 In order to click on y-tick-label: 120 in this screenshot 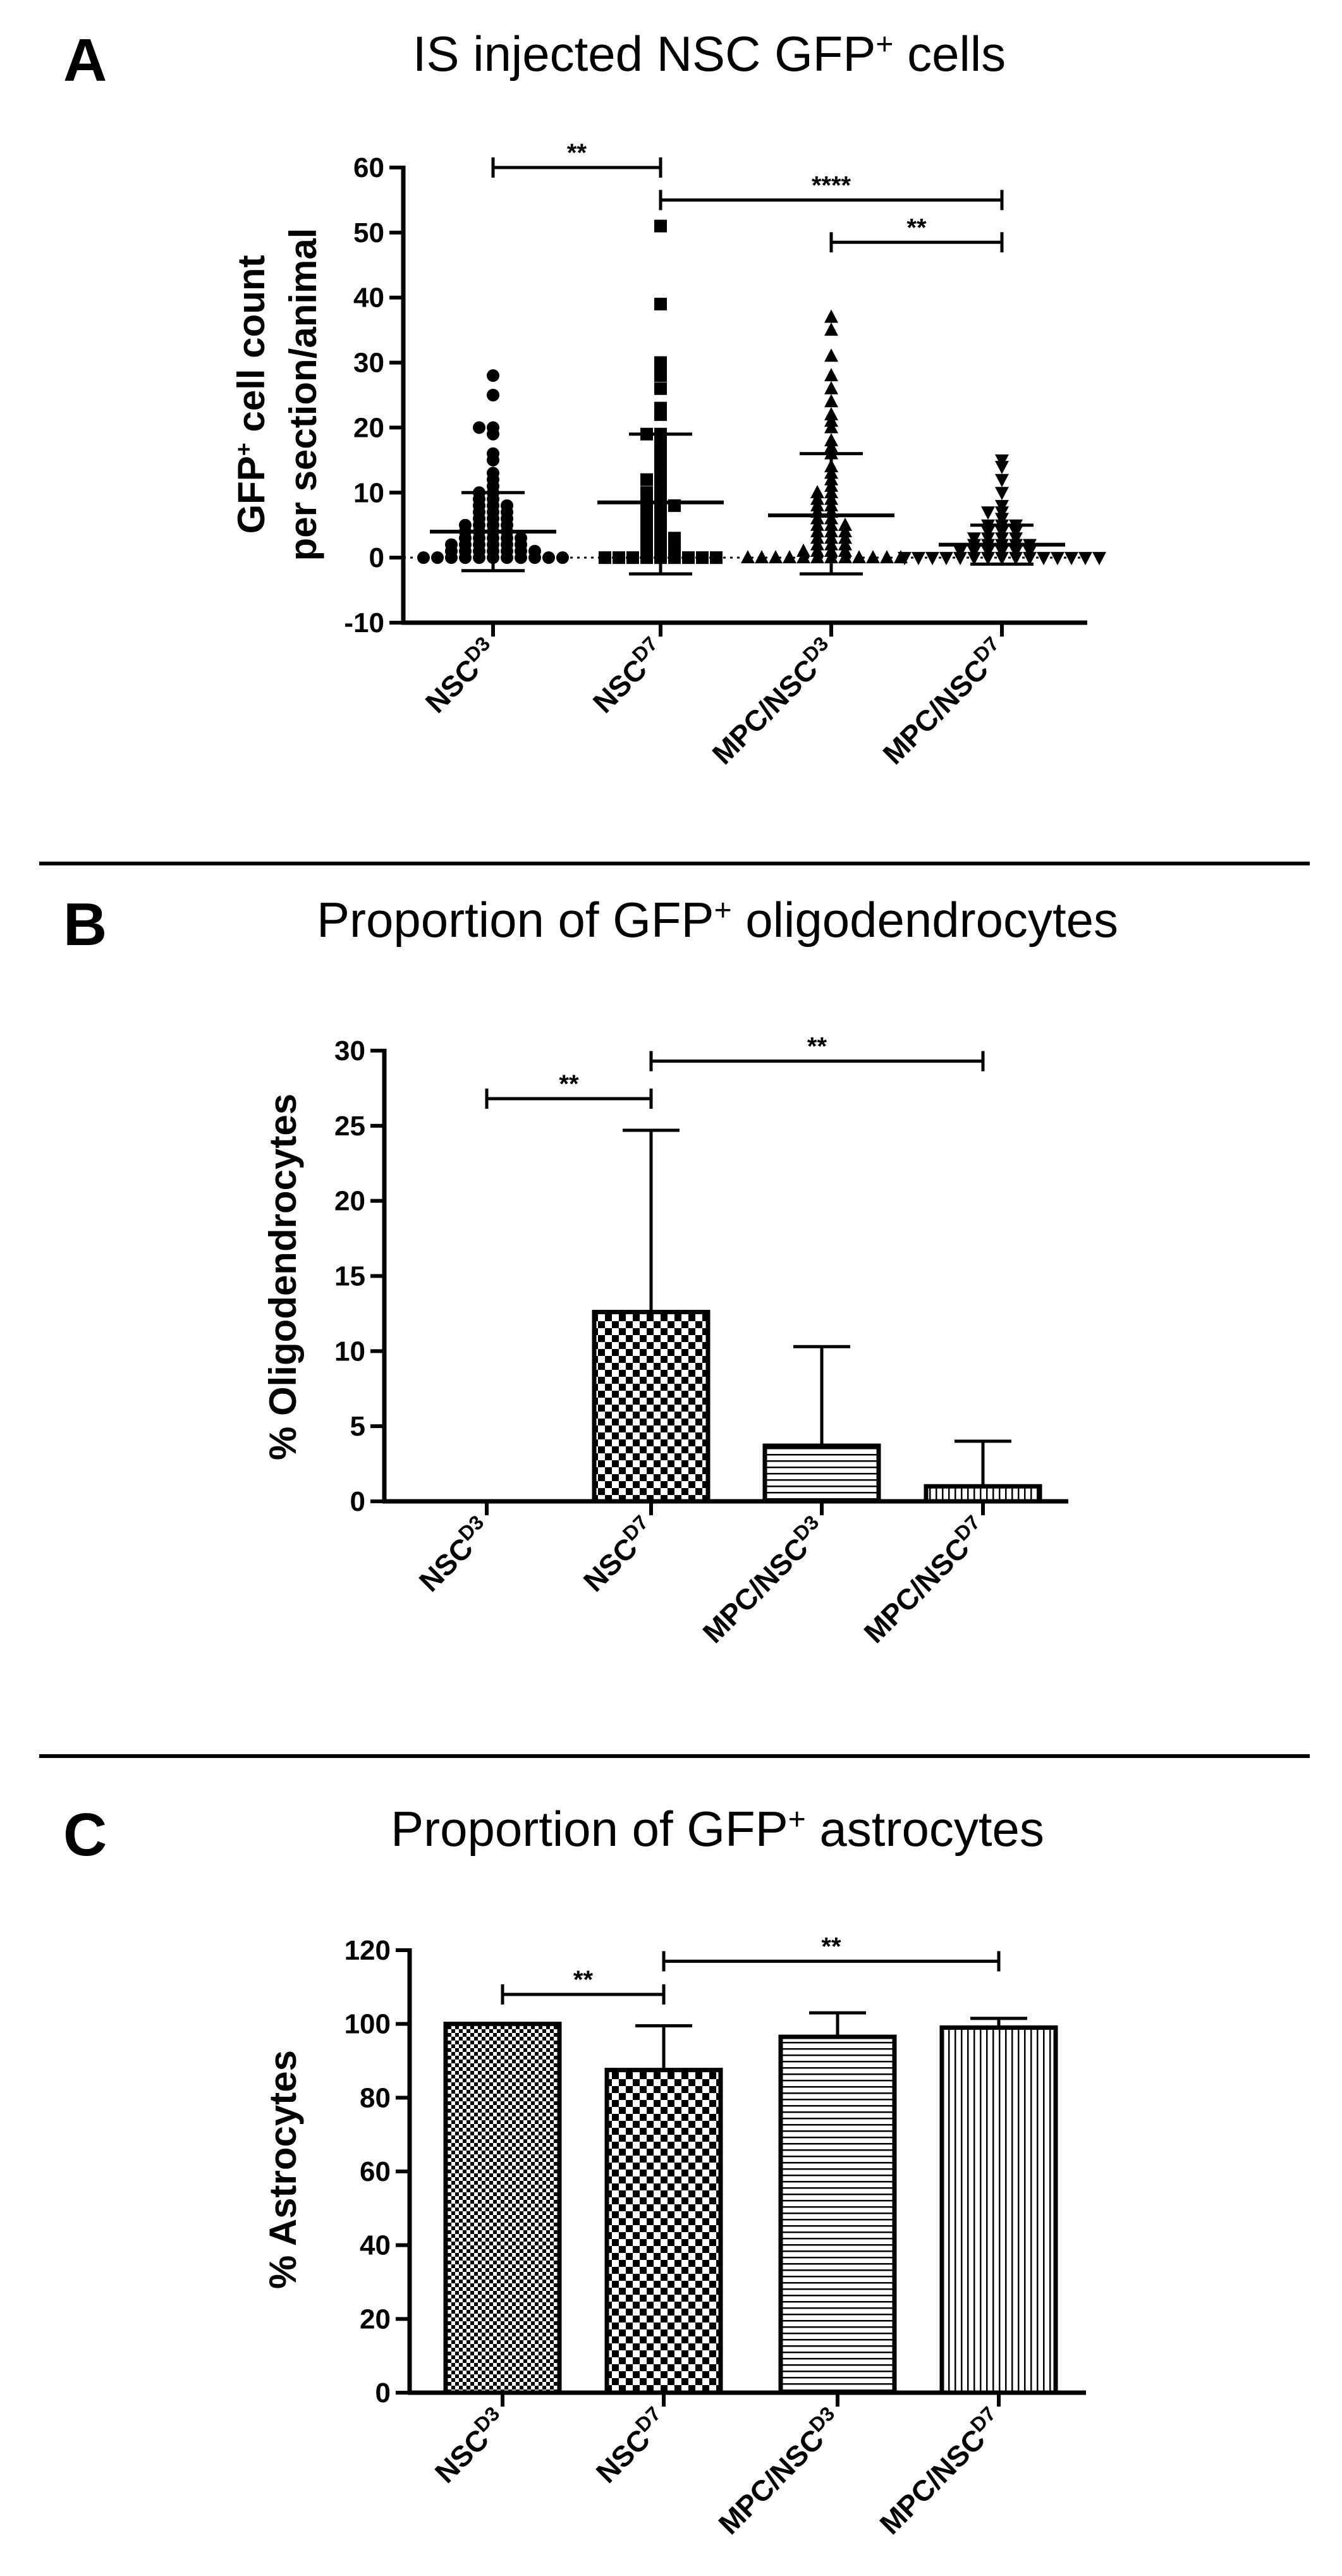, I will do `click(368, 1950)`.